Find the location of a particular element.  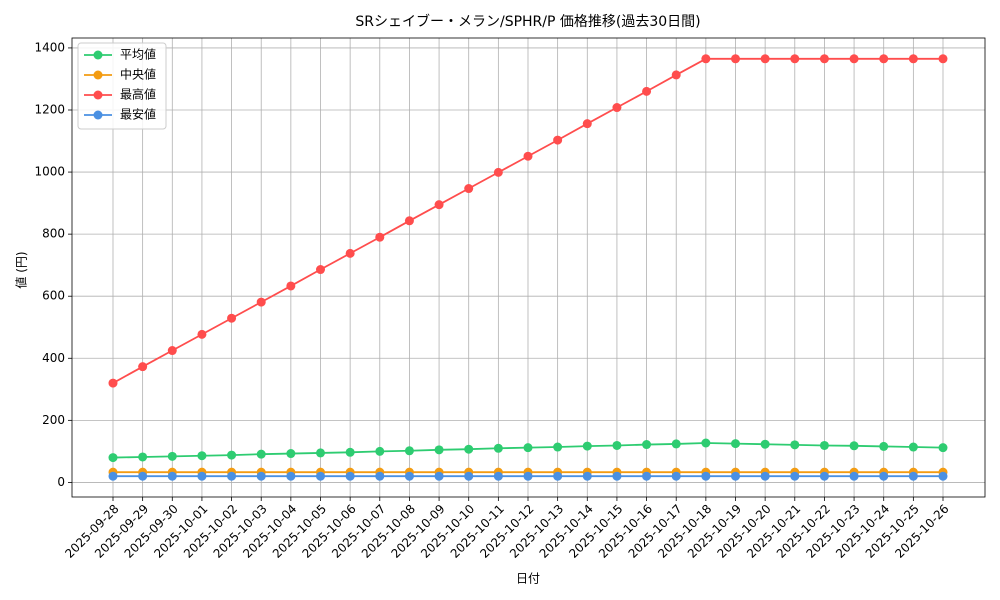

y-tick-label: 400 is located at coordinates (53, 358).